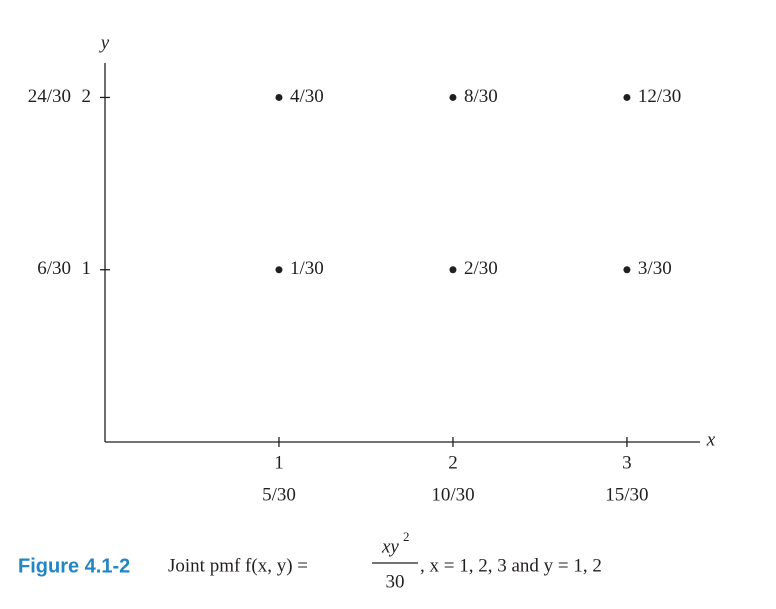 The height and width of the screenshot is (609, 776). Describe the element at coordinates (406, 536) in the screenshot. I see `caption-exponent: 2` at that location.